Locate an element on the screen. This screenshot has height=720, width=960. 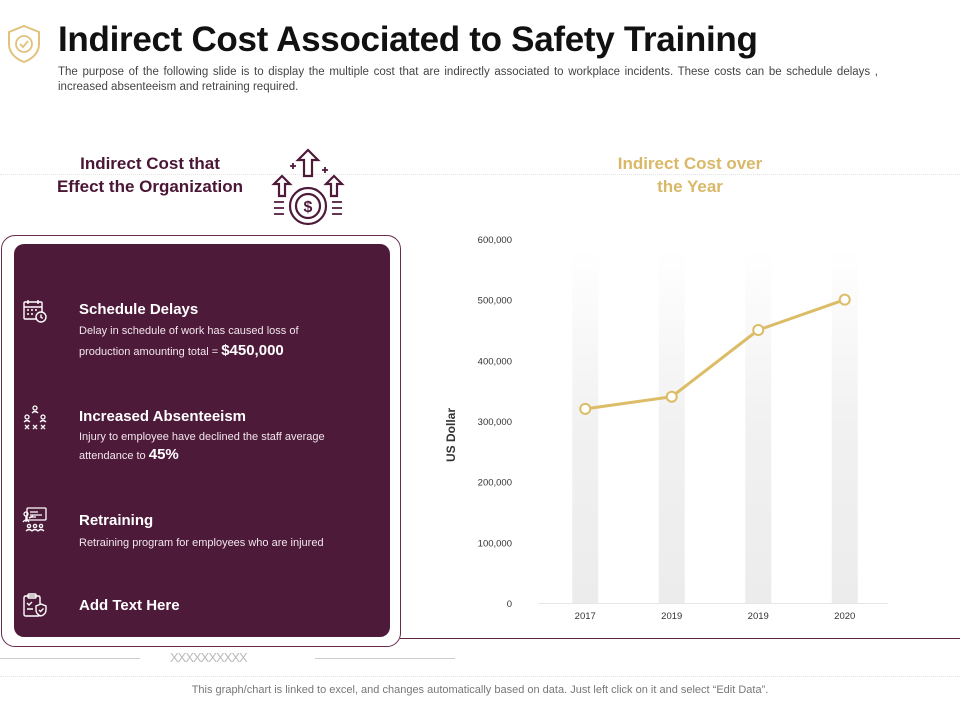
chart-y-axis-label: US Dollar is located at coordinates (451, 435).